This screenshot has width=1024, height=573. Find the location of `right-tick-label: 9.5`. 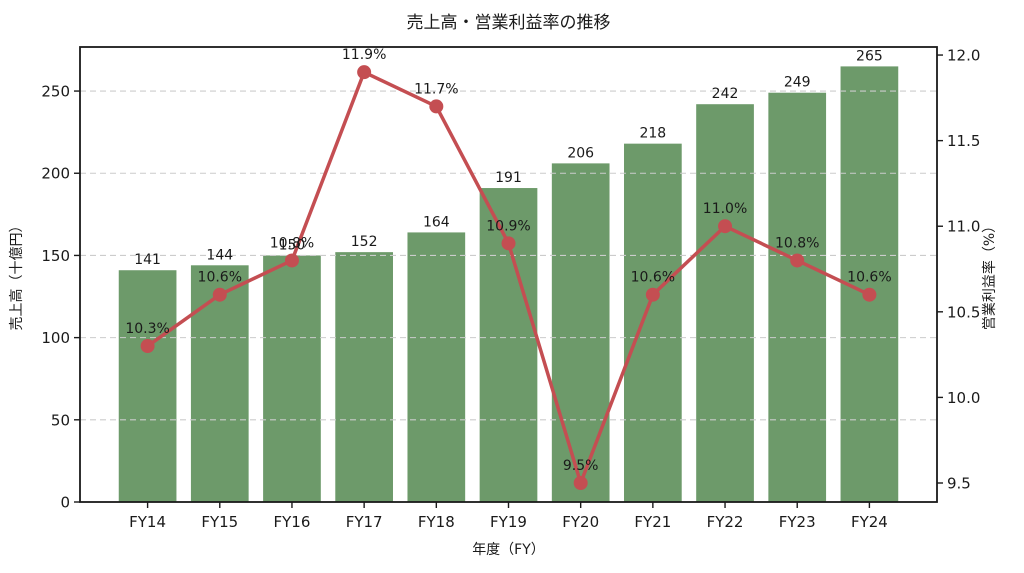

right-tick-label: 9.5 is located at coordinates (959, 483).